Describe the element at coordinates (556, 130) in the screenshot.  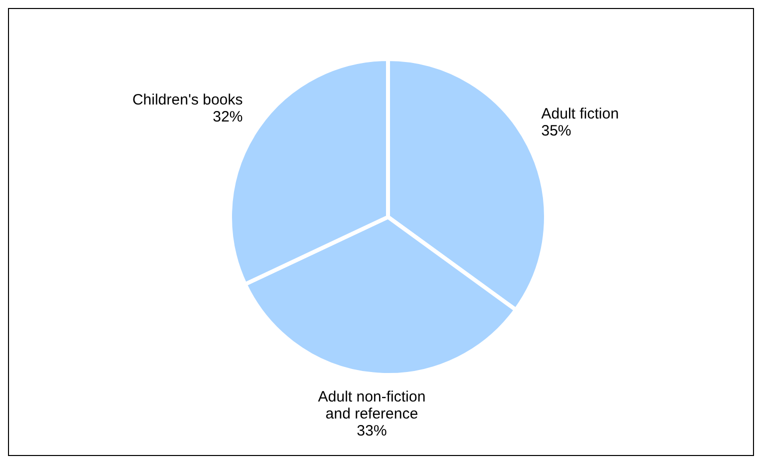
I see `data-label: 35%` at that location.